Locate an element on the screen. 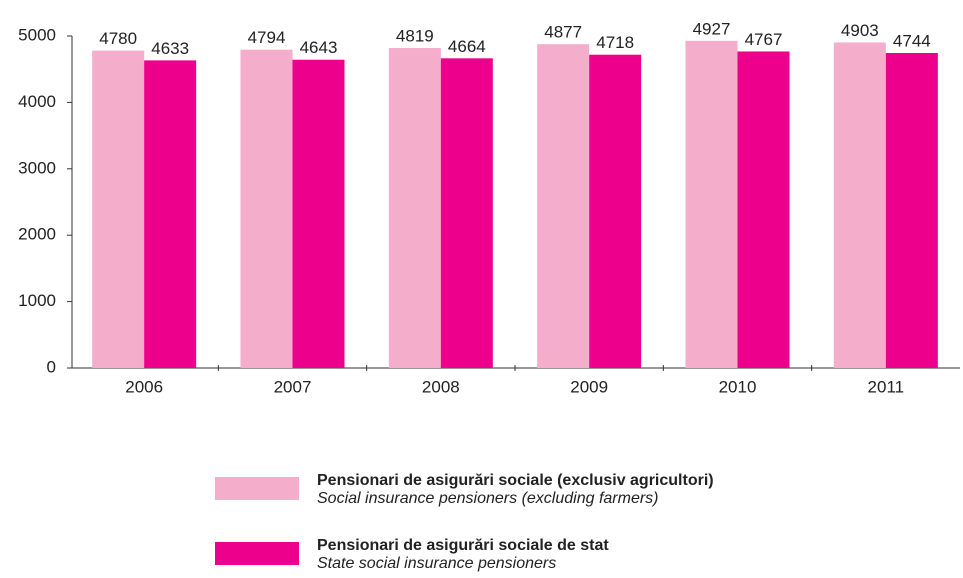  y-tick-label: 2000 is located at coordinates (37, 234).